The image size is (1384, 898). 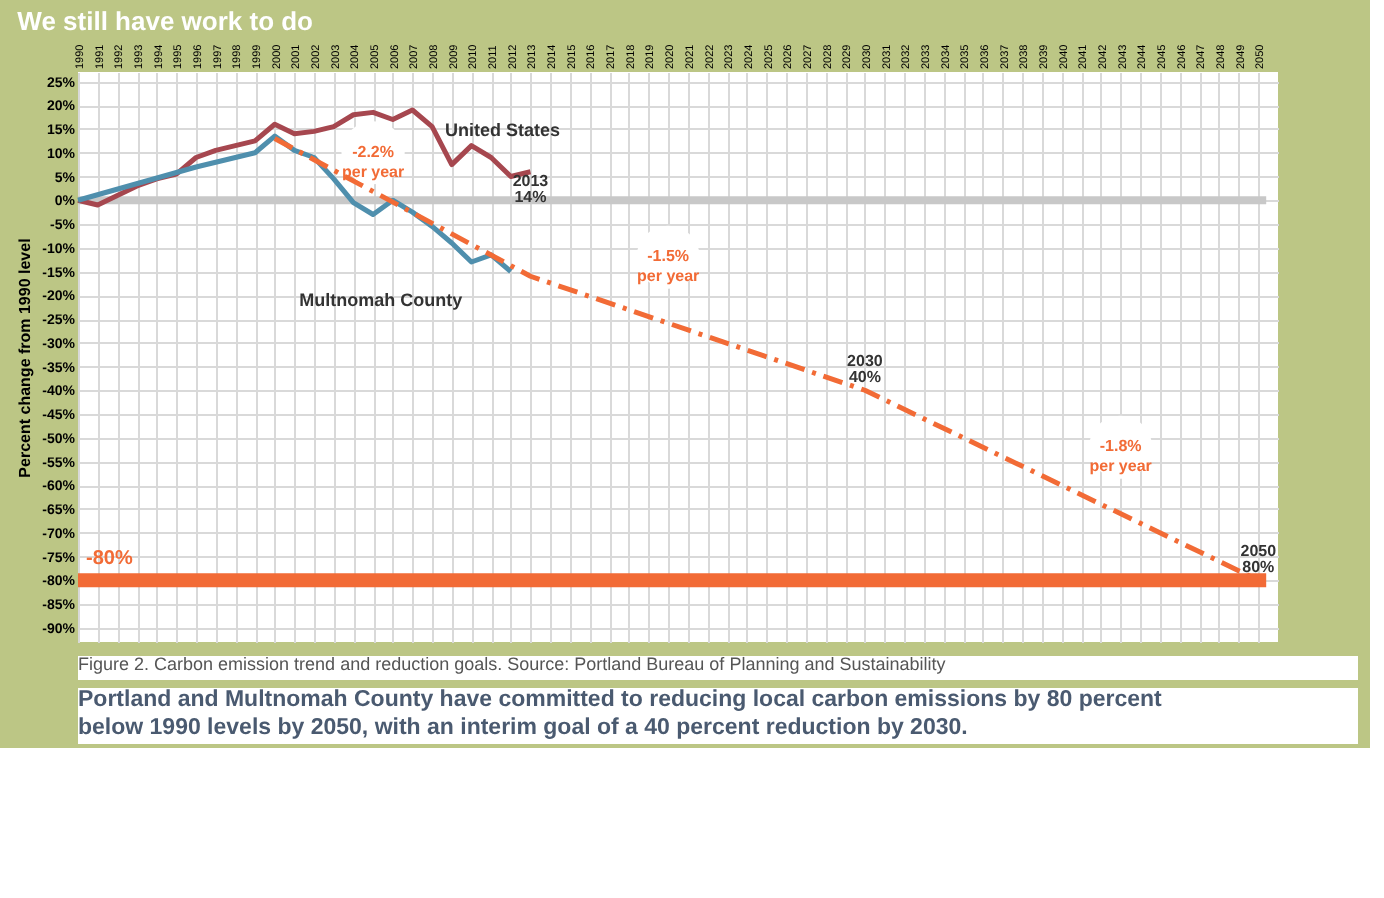 I want to click on series-label: Multnomah County, so click(x=381, y=299).